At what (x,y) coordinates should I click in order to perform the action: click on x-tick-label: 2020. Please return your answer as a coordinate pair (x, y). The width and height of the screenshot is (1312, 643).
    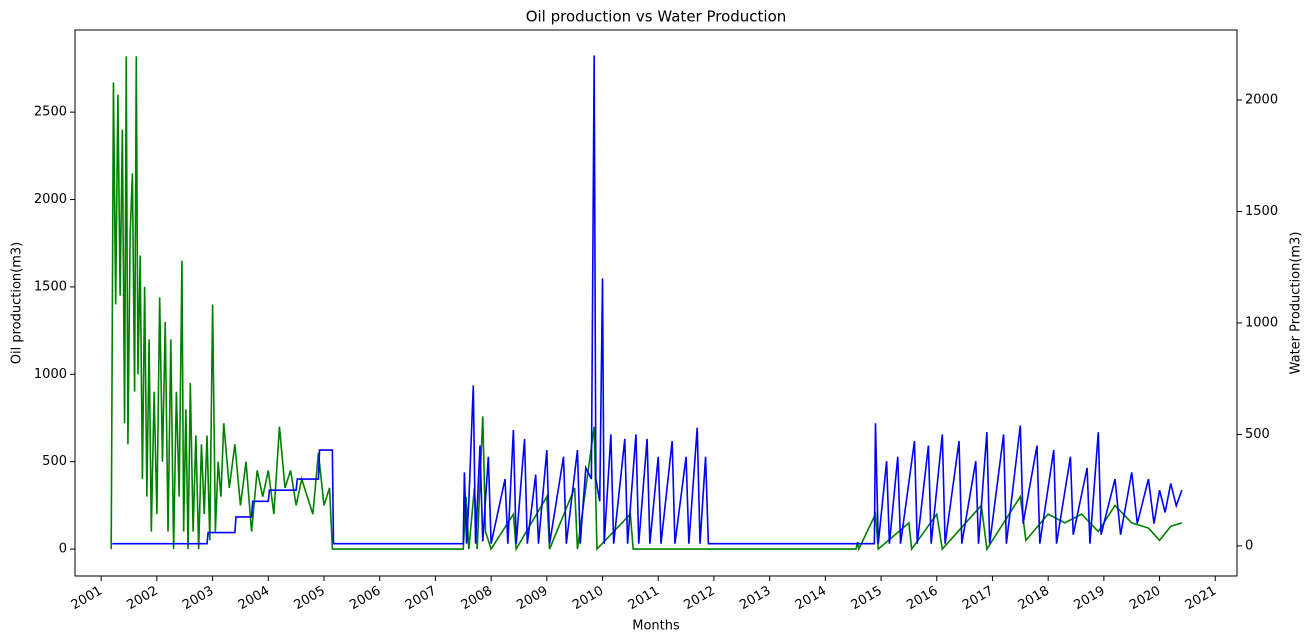
    Looking at the image, I should click on (1145, 599).